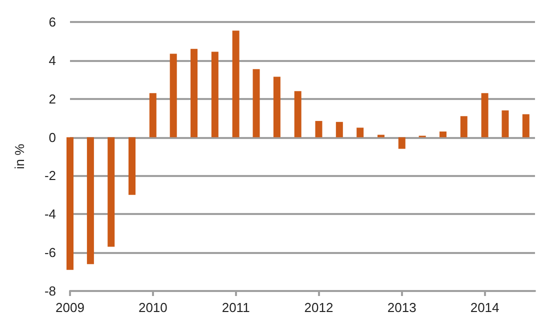 This screenshot has height=332, width=544. Describe the element at coordinates (236, 307) in the screenshot. I see `x-tick-label: 2011` at that location.